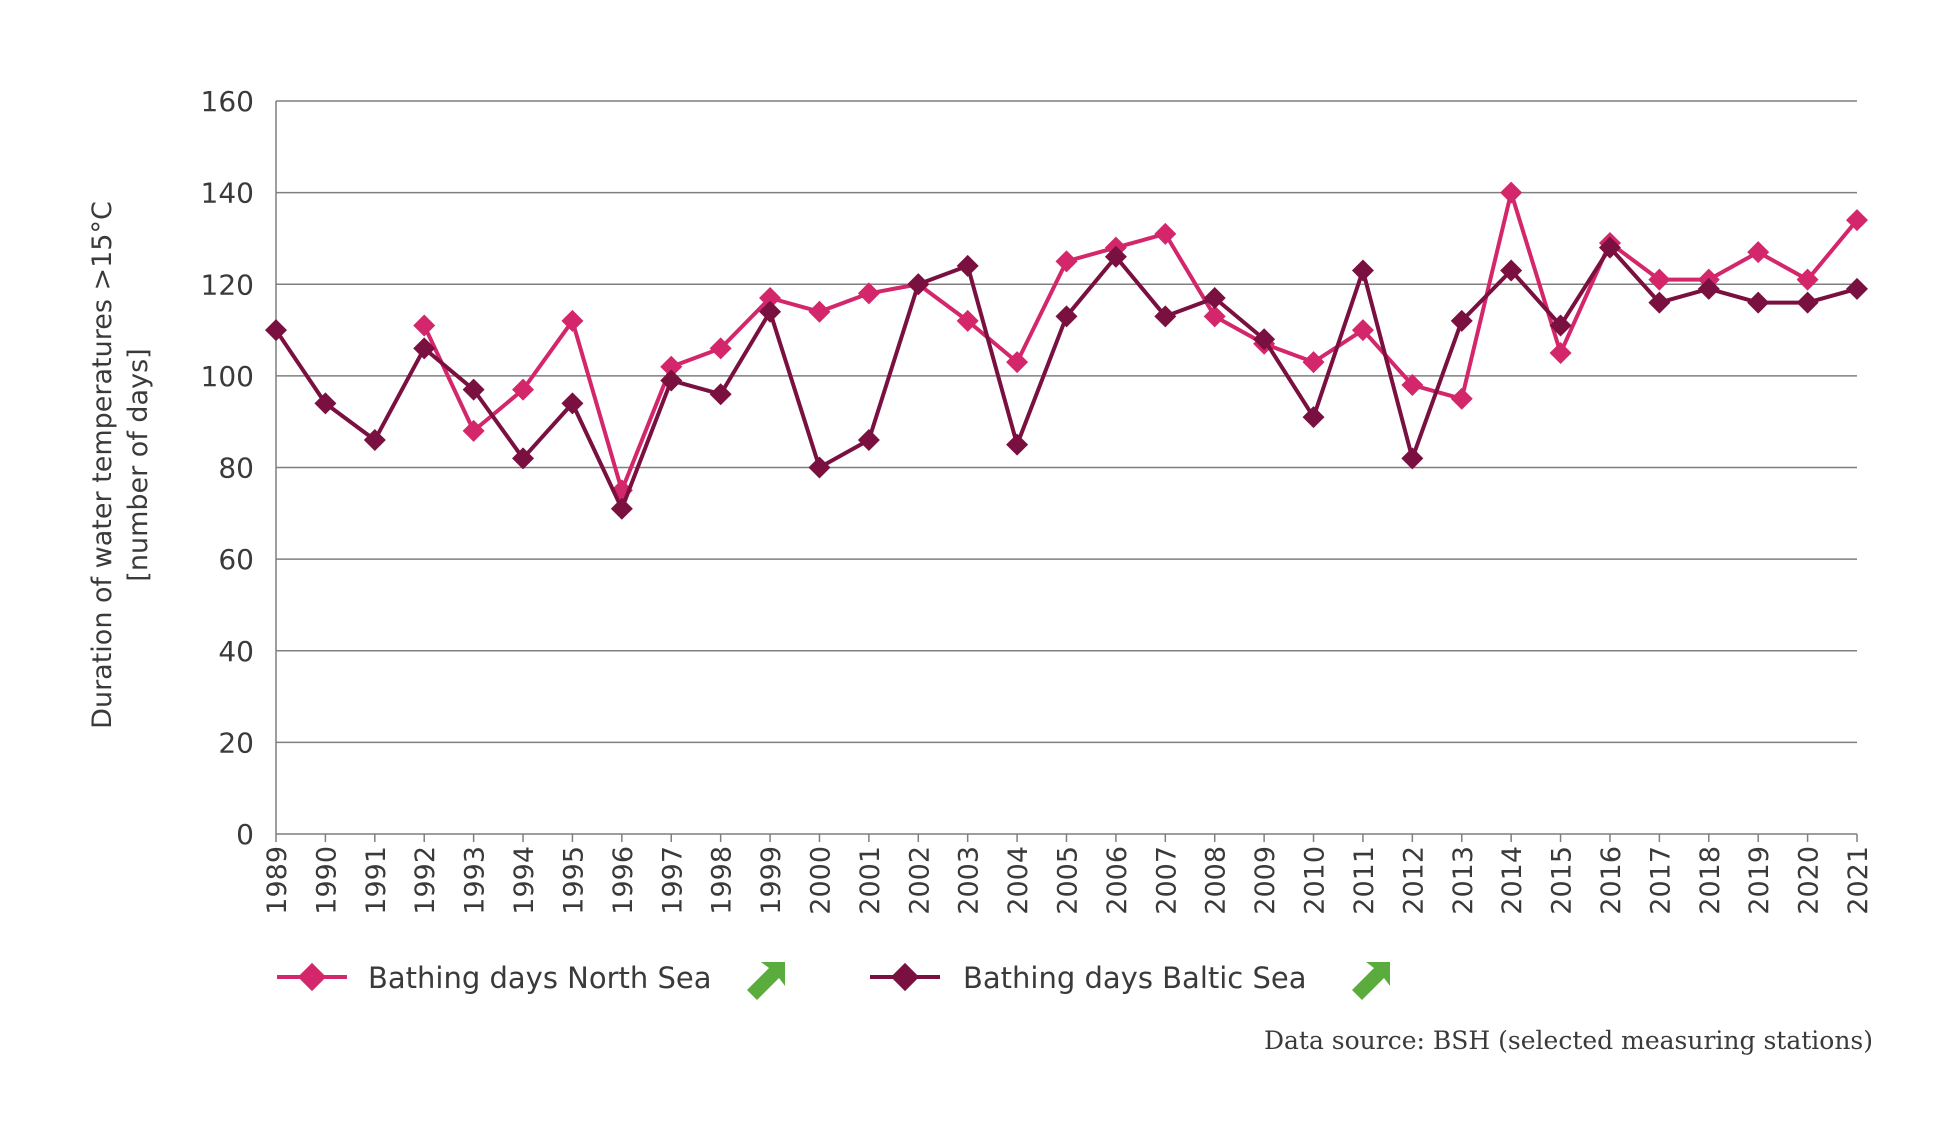 The width and height of the screenshot is (1949, 1122). I want to click on data-point-baltic-sea-2017, so click(1659, 302).